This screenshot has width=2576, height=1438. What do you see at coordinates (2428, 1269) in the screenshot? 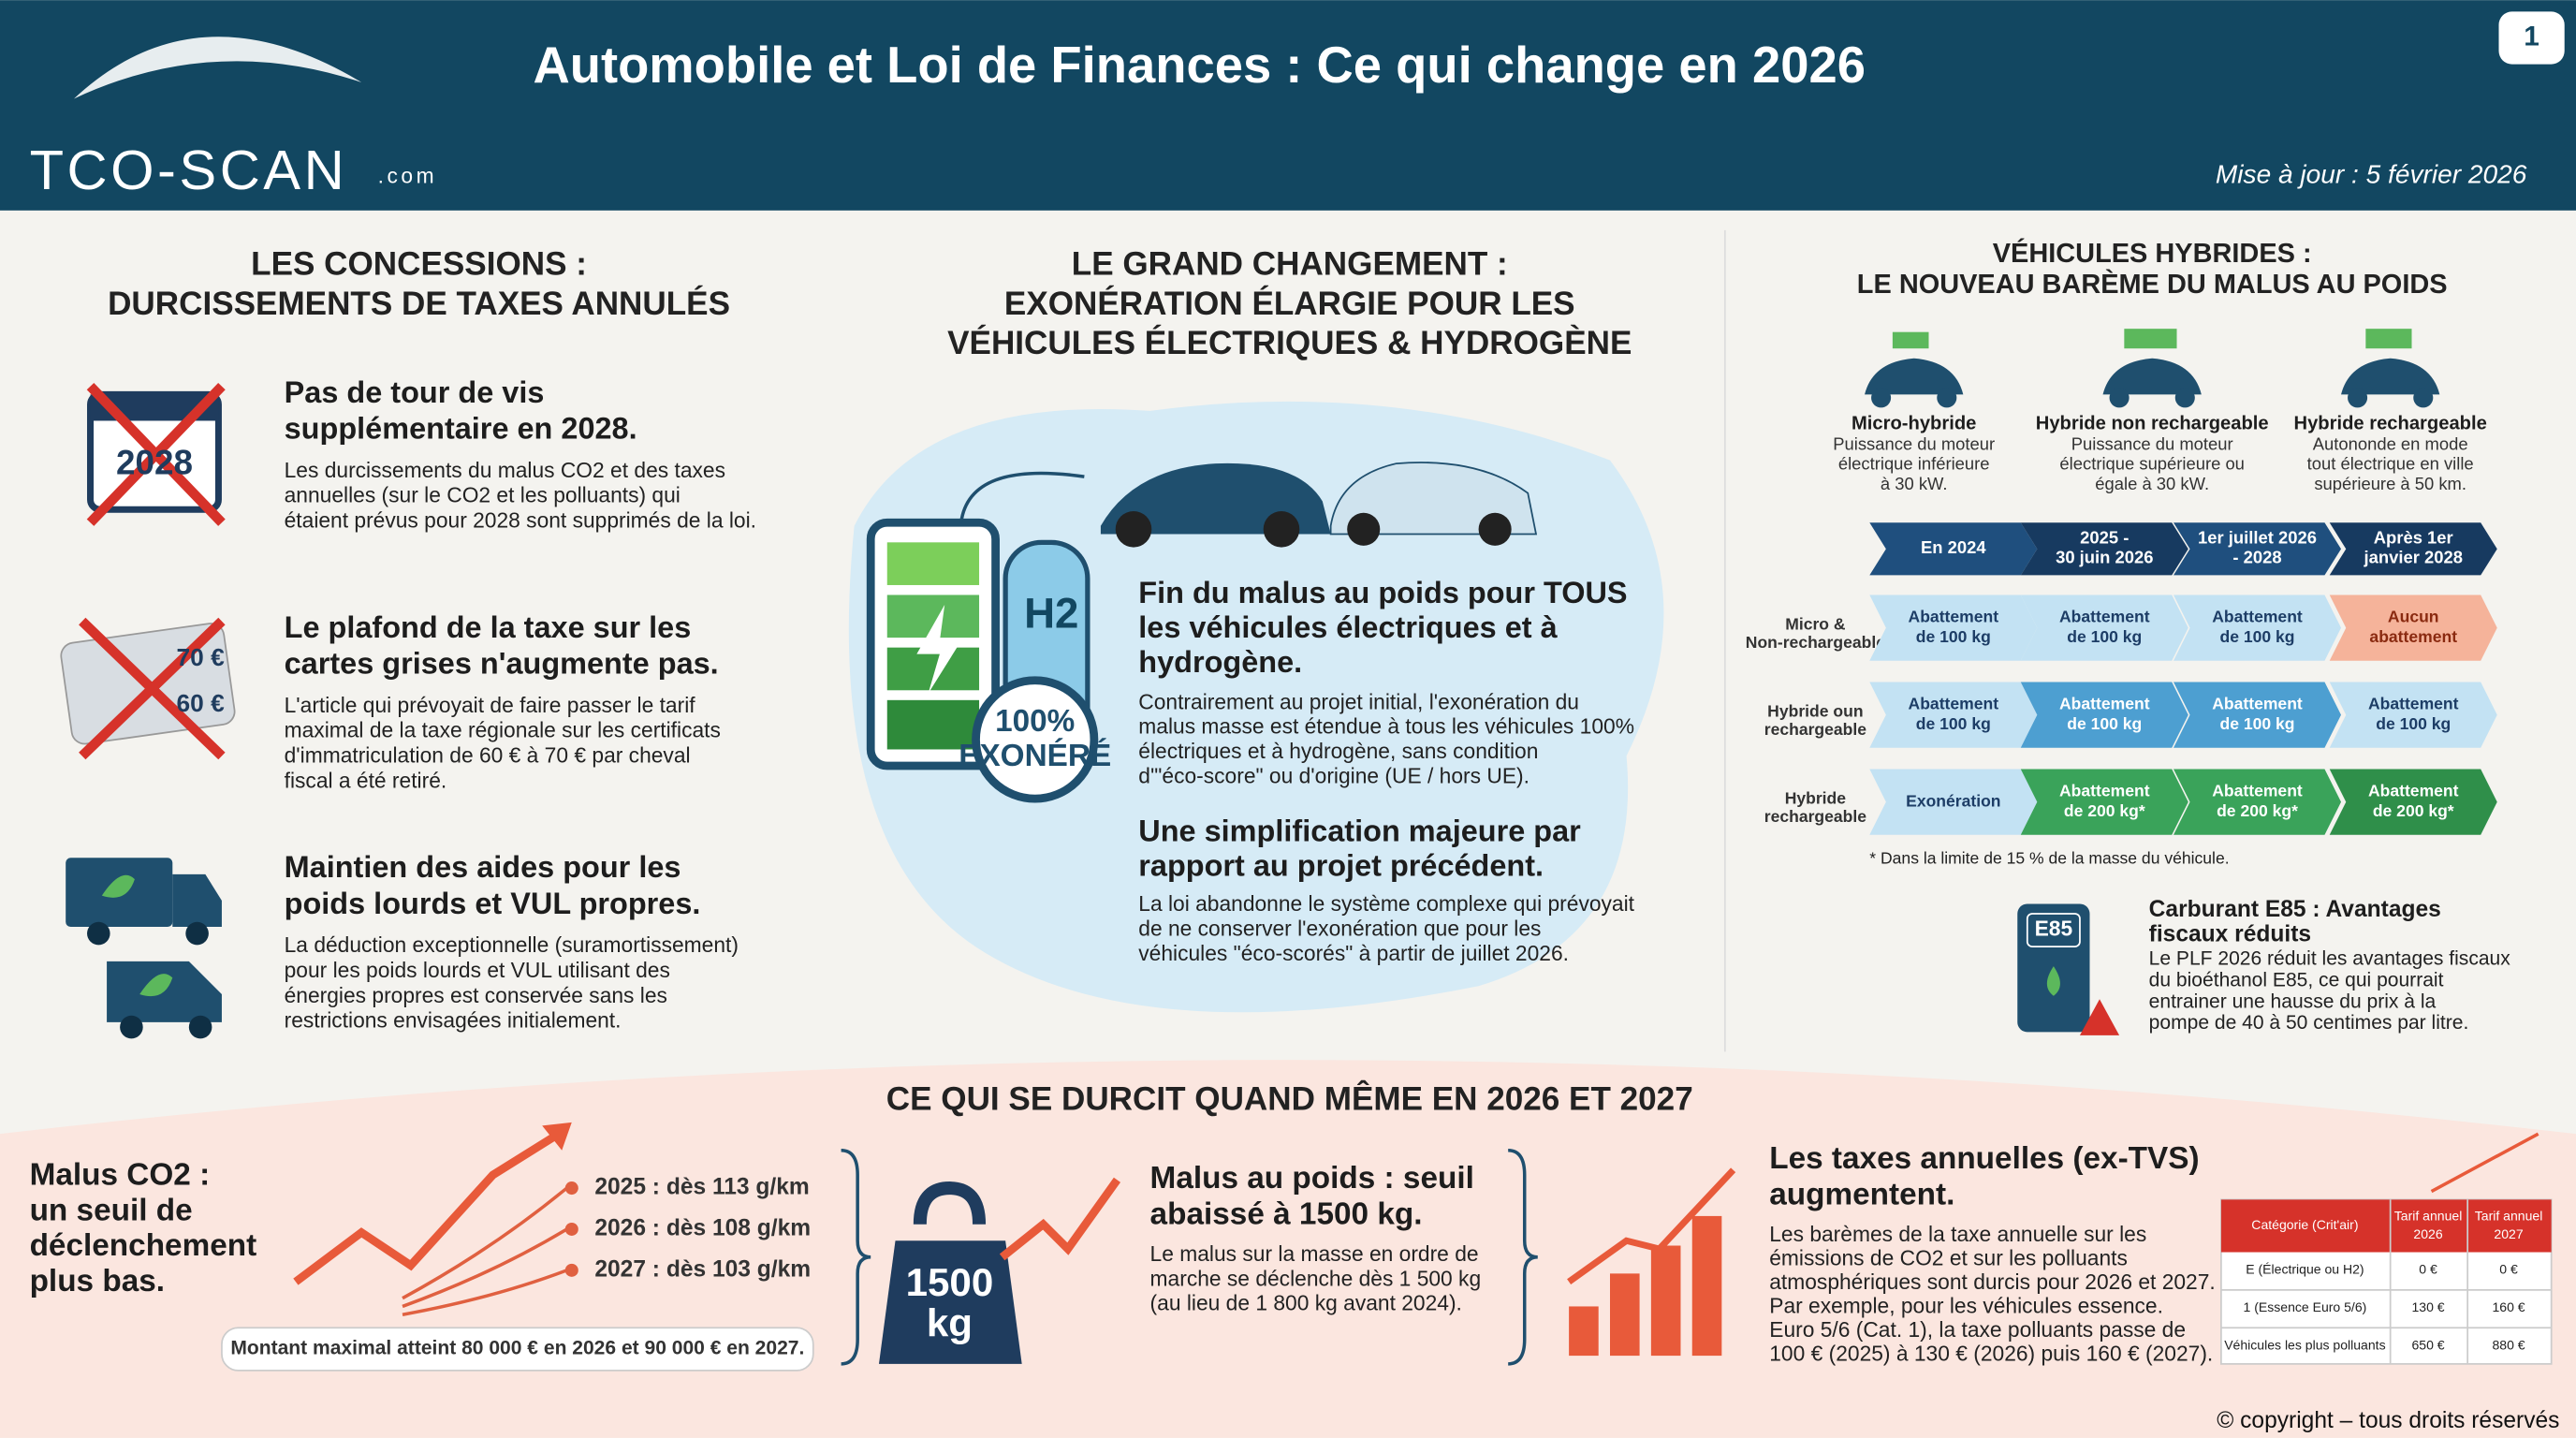
I see `table-cell: 0 €` at bounding box center [2428, 1269].